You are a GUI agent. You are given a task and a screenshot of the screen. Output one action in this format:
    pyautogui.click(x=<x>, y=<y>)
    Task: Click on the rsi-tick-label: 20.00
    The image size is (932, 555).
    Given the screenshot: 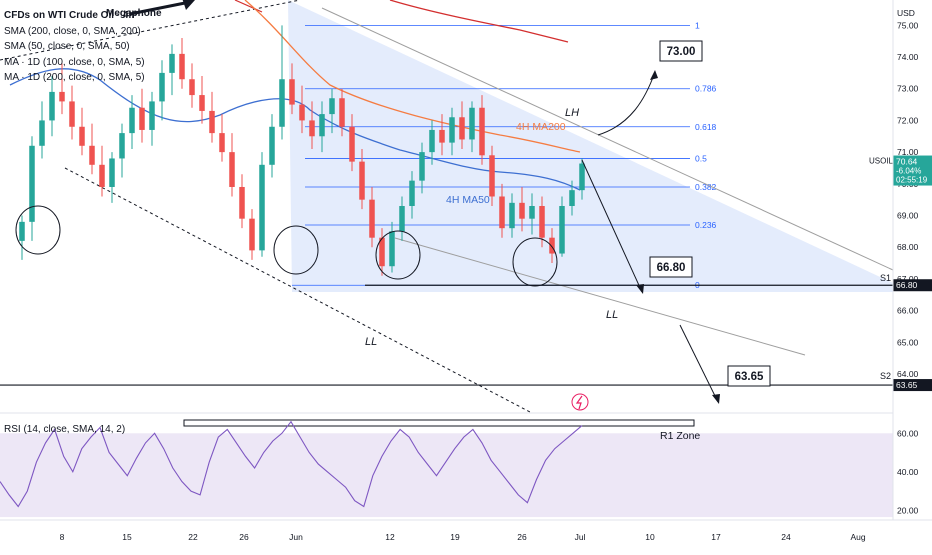 What is the action you would take?
    pyautogui.click(x=908, y=510)
    